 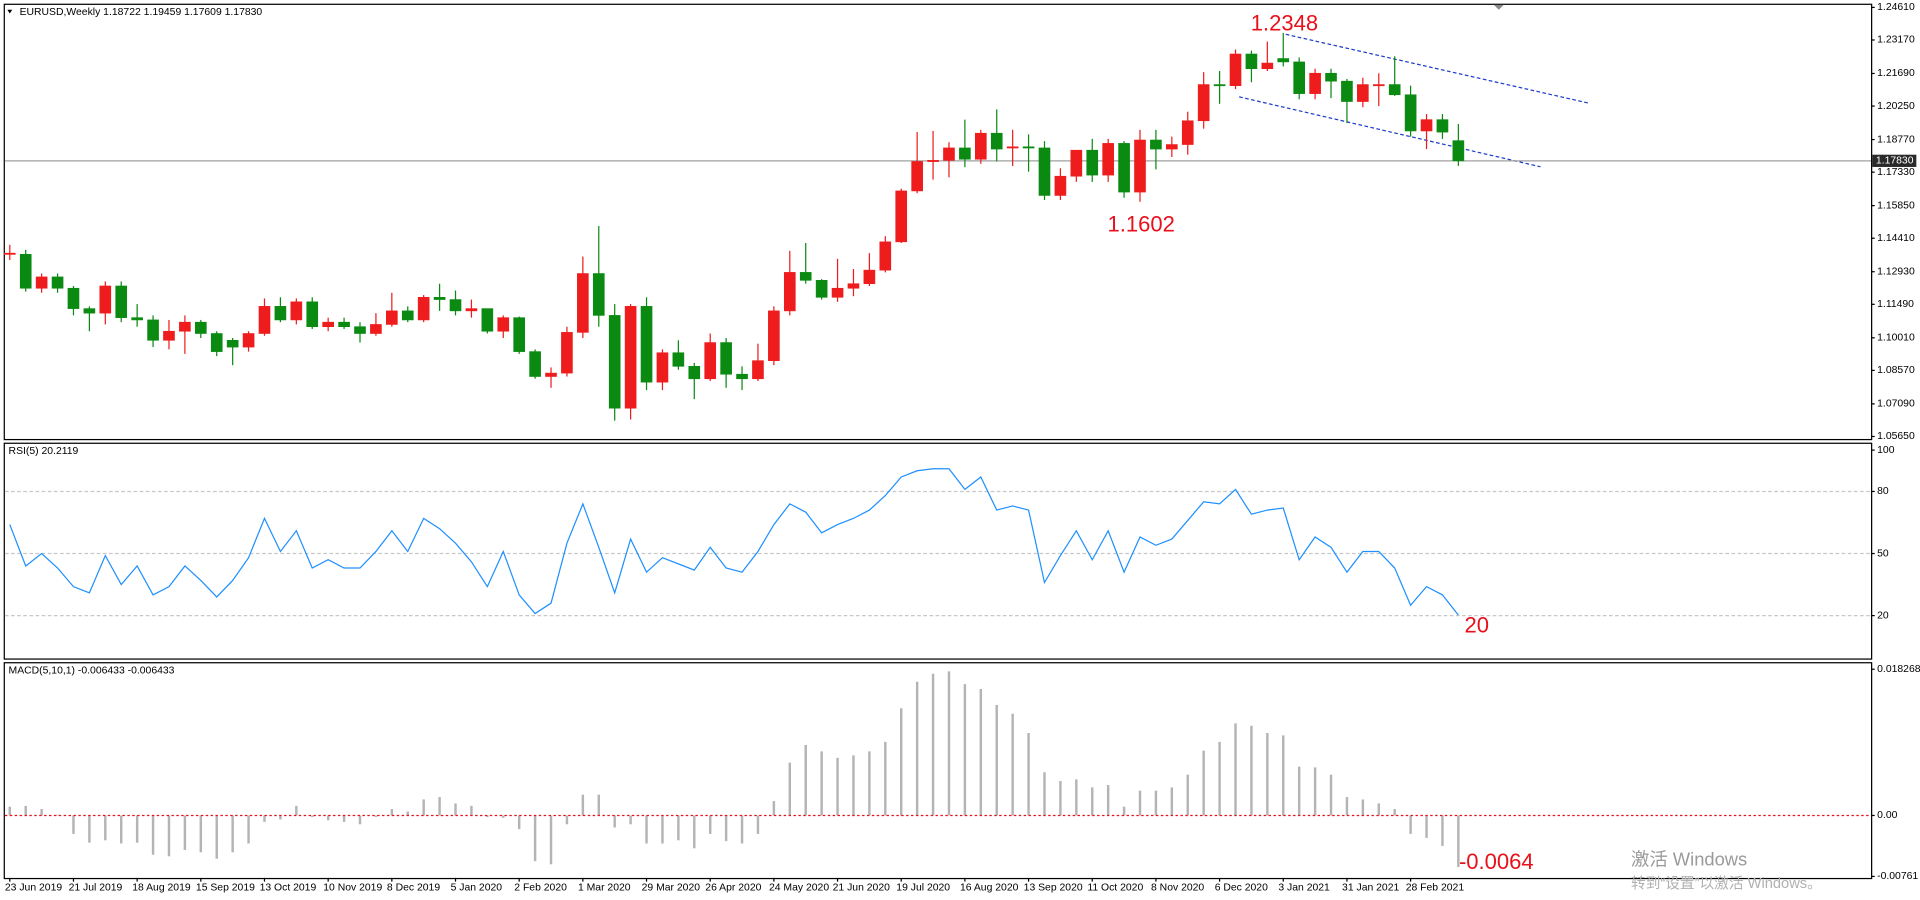 I want to click on x-tick-label: 8 Nov 2020, so click(x=1177, y=887).